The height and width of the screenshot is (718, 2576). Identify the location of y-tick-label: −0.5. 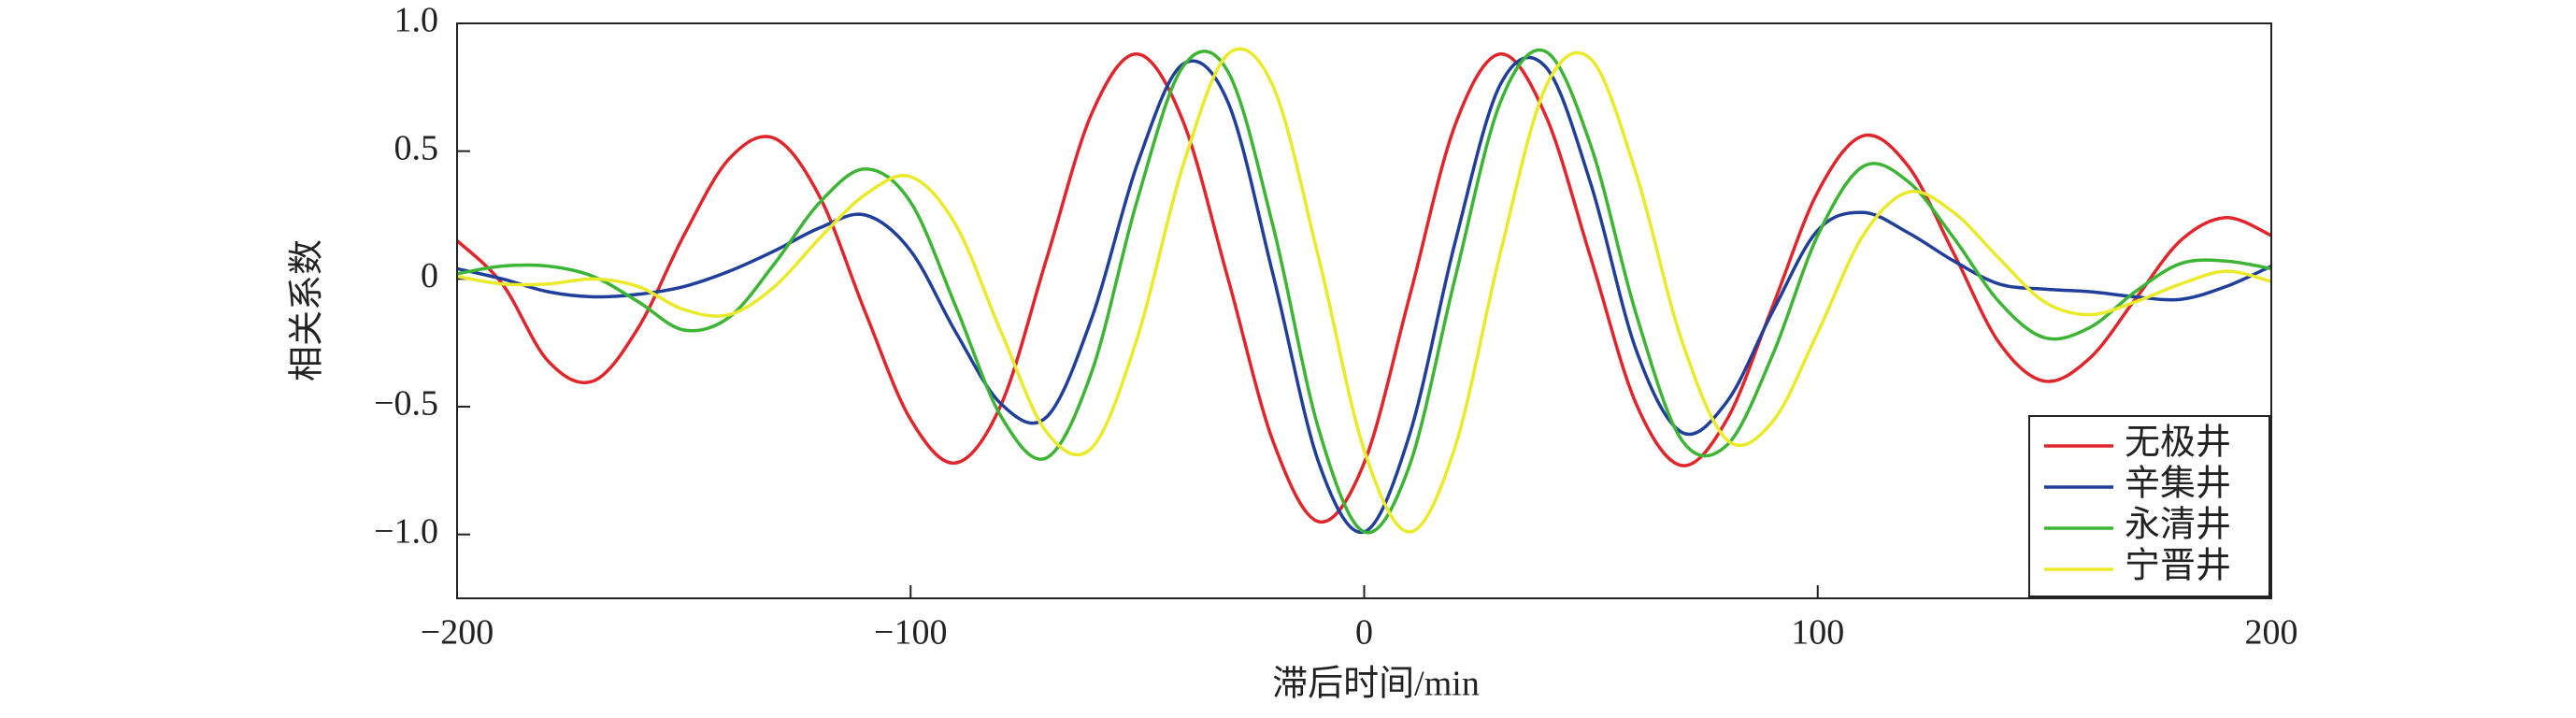
(406, 404).